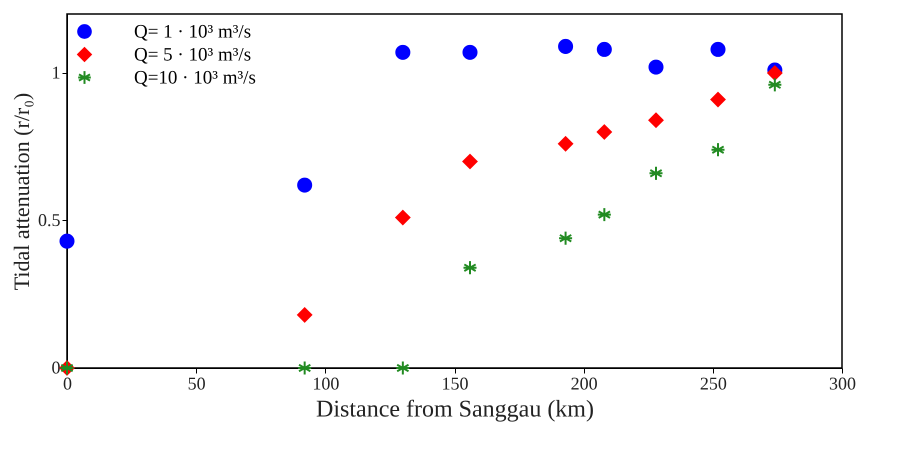  Describe the element at coordinates (326, 384) in the screenshot. I see `x-tick-label: 100` at that location.